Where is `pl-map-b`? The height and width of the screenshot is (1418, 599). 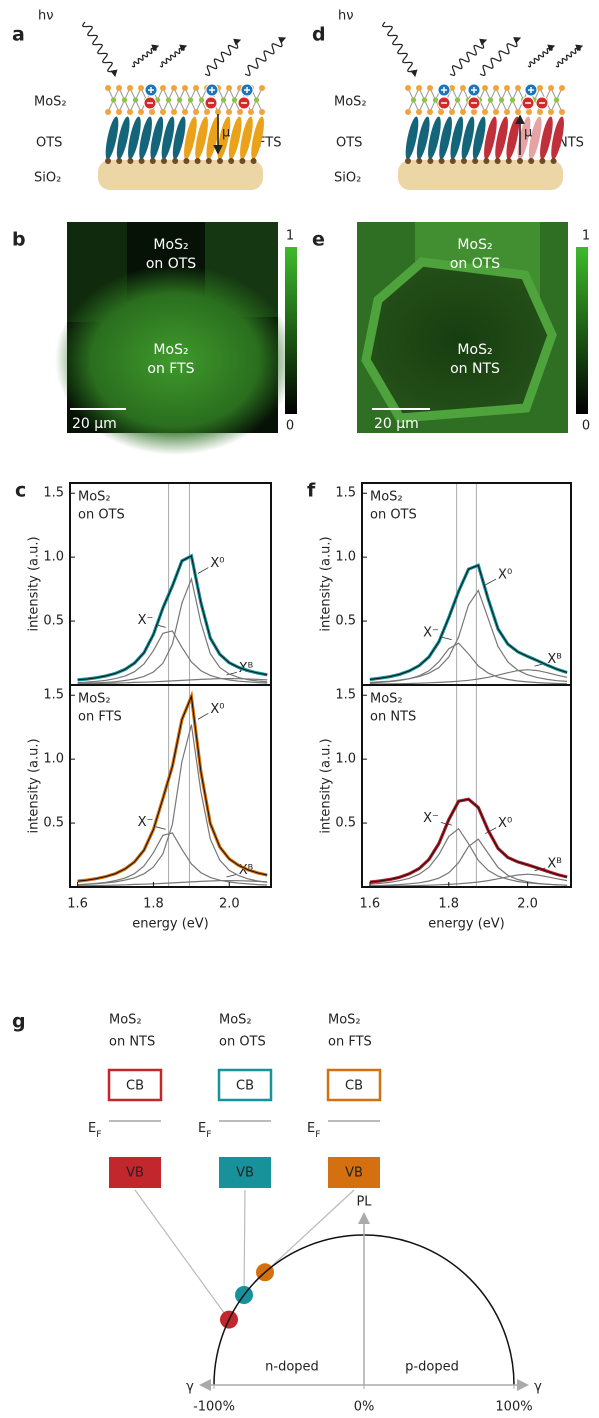
pl-map-b is located at coordinates (176, 338).